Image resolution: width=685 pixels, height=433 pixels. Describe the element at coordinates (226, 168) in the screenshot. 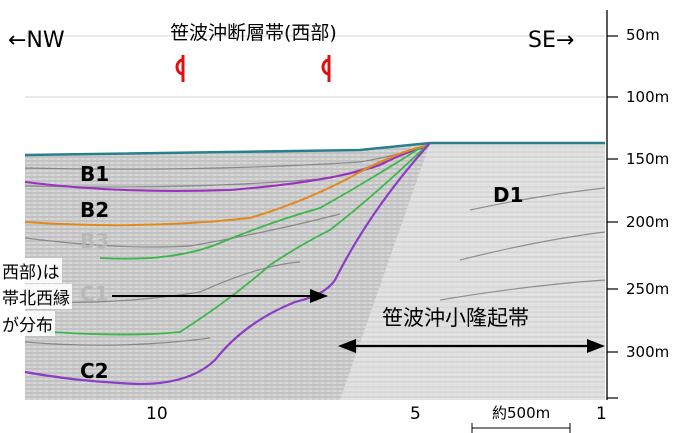

I see `b1-boundary-line` at that location.